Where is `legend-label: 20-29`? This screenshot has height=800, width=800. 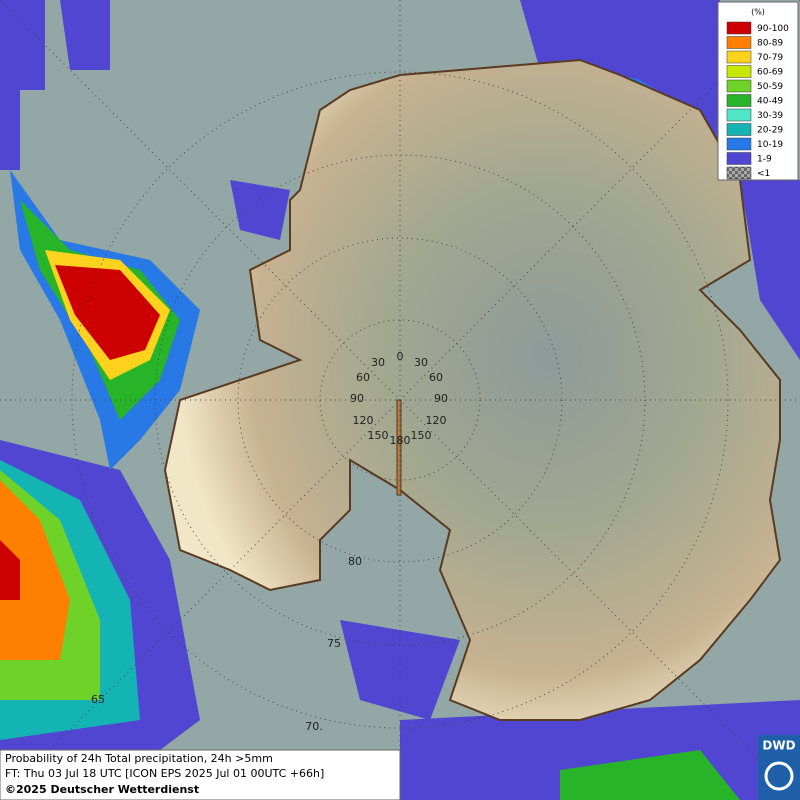
legend-label: 20-29 is located at coordinates (770, 131).